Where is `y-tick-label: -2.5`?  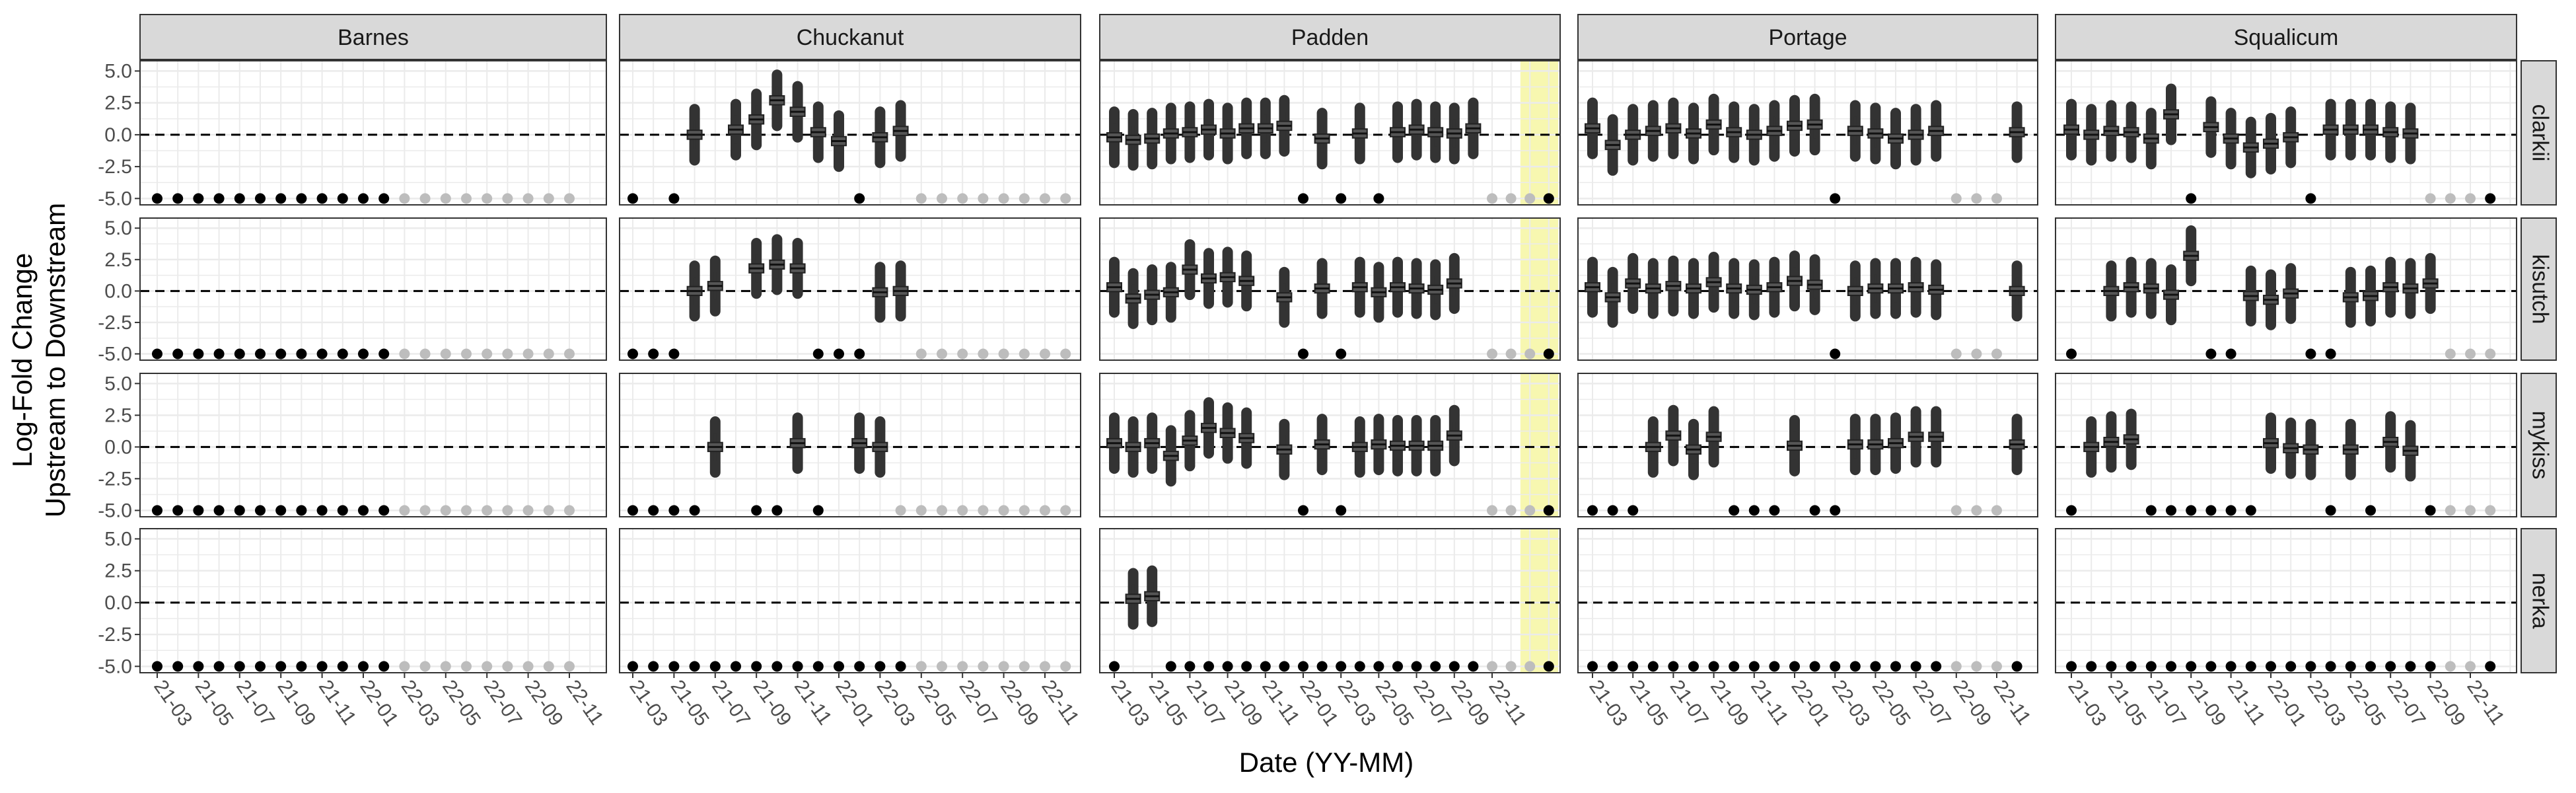
y-tick-label: -2.5 is located at coordinates (115, 167).